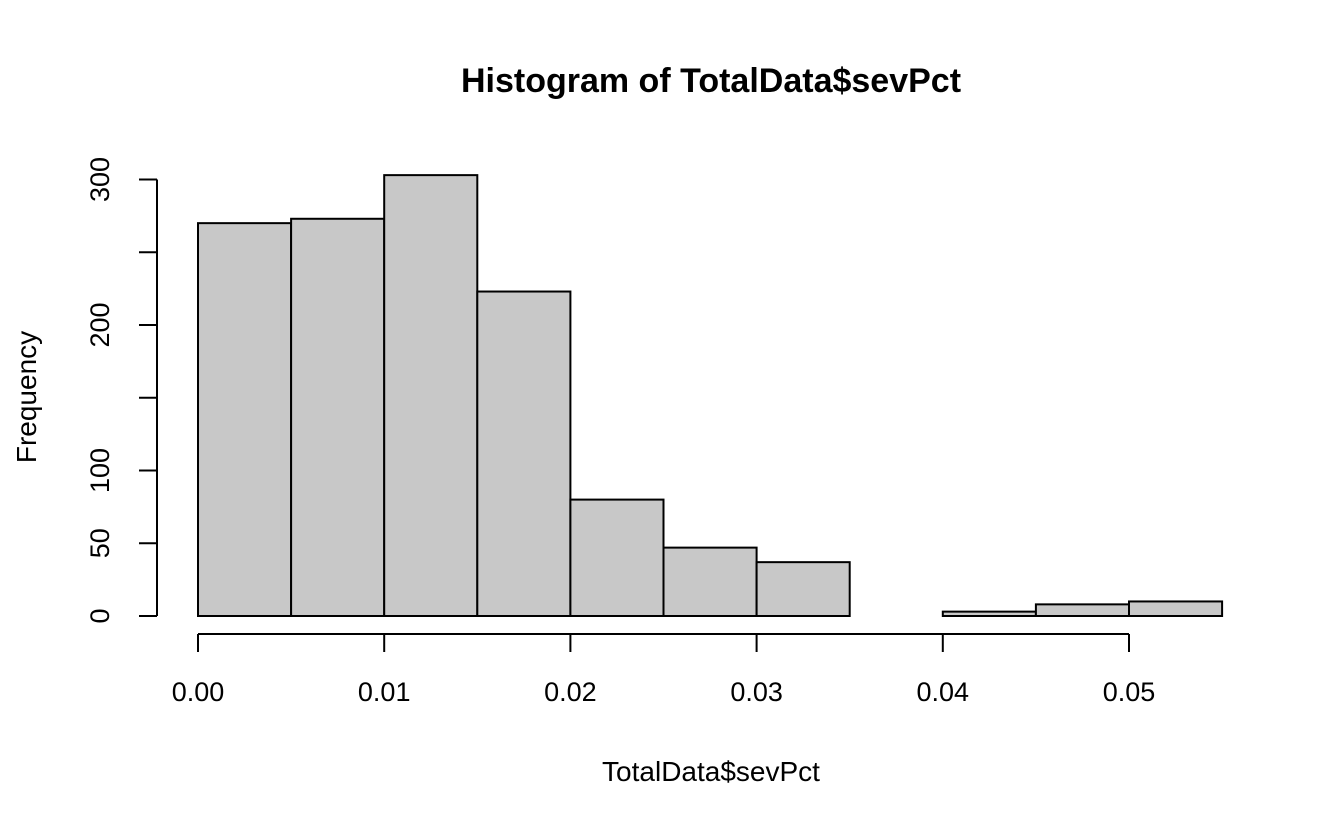  I want to click on x-tick-label: 0.00, so click(198, 692).